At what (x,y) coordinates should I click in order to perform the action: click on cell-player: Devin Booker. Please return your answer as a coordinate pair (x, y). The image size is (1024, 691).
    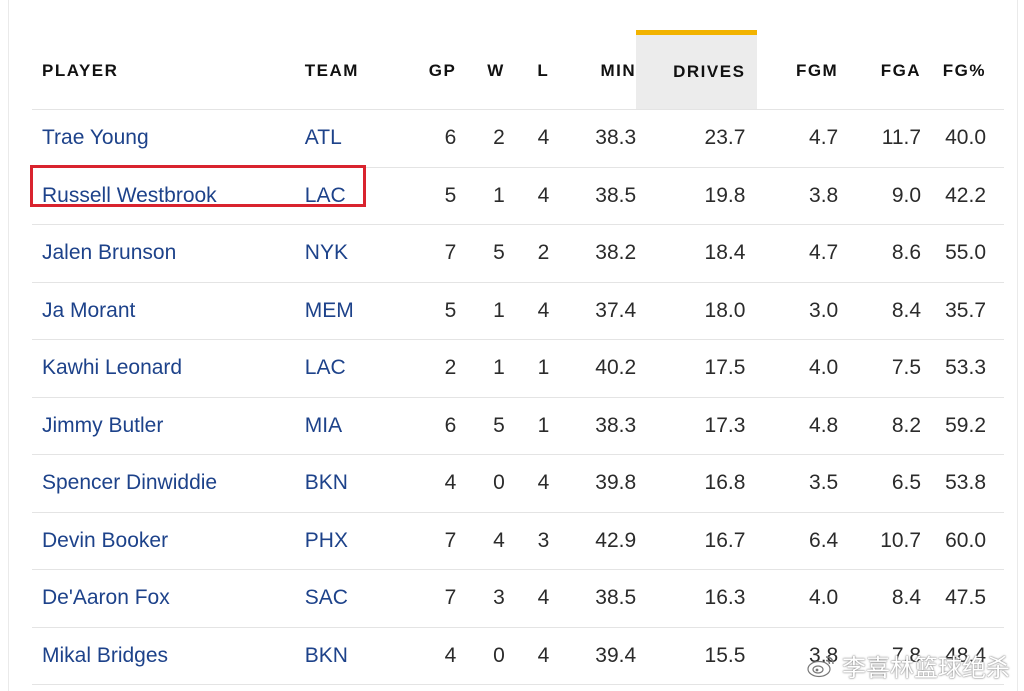
    Looking at the image, I should click on (168, 541).